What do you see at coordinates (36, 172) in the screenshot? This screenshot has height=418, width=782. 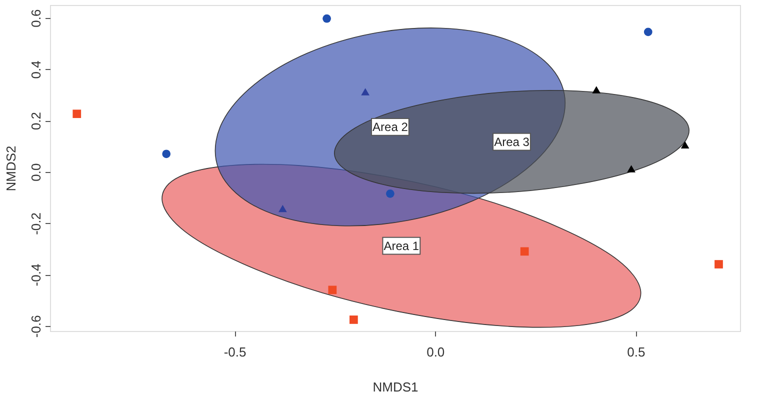 I see `y-tick-label: 0.0` at bounding box center [36, 172].